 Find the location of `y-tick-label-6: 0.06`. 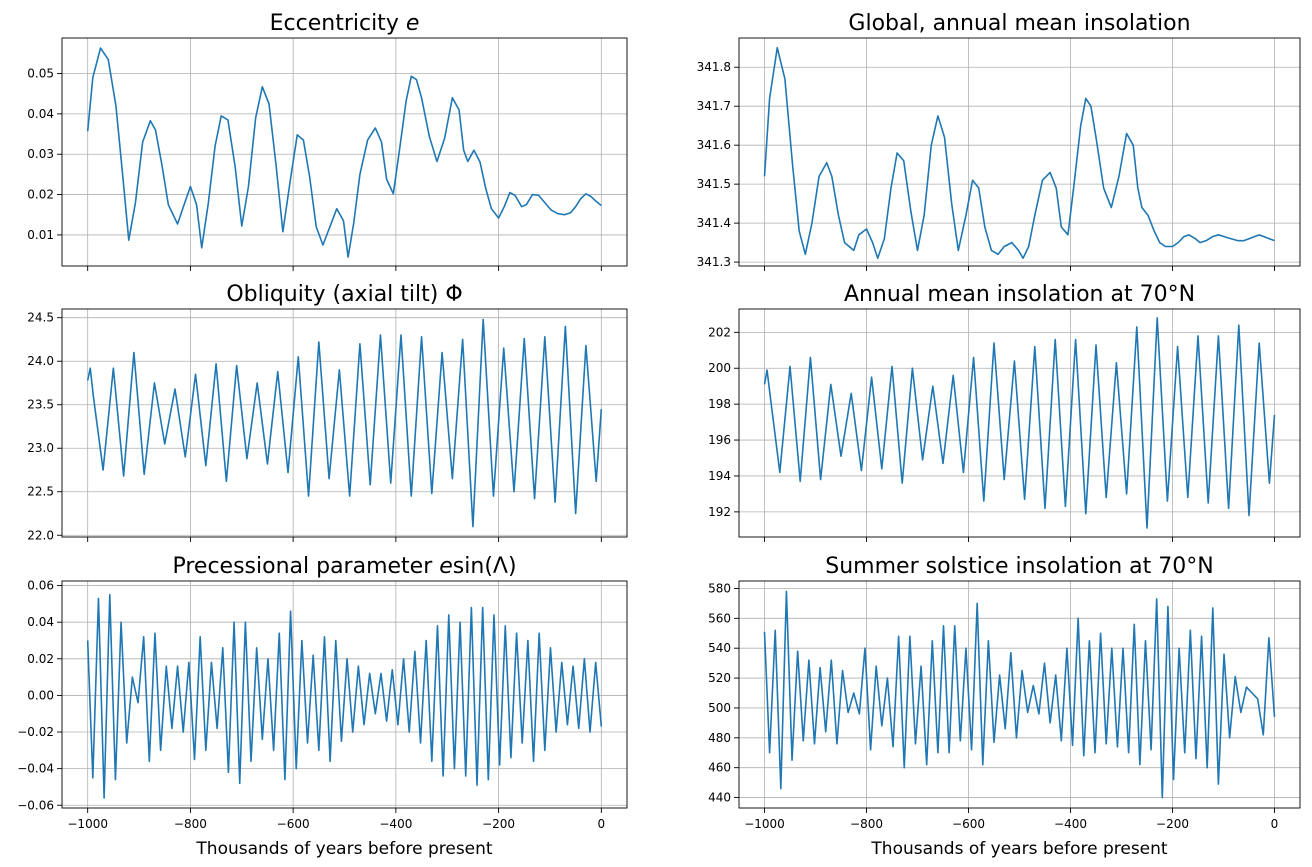

y-tick-label-6: 0.06 is located at coordinates (40, 586).